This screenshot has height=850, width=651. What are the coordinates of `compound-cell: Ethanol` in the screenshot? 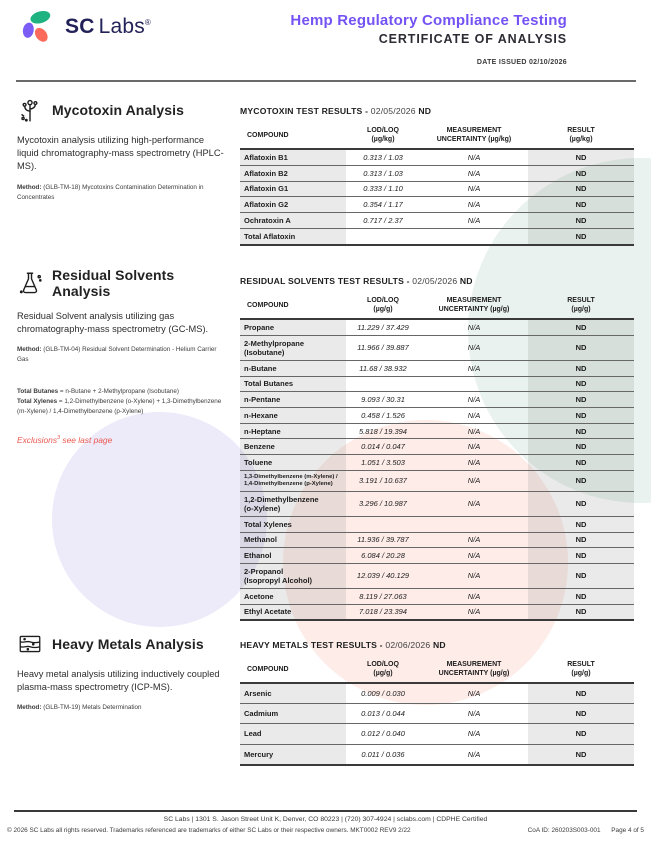 It's located at (293, 556).